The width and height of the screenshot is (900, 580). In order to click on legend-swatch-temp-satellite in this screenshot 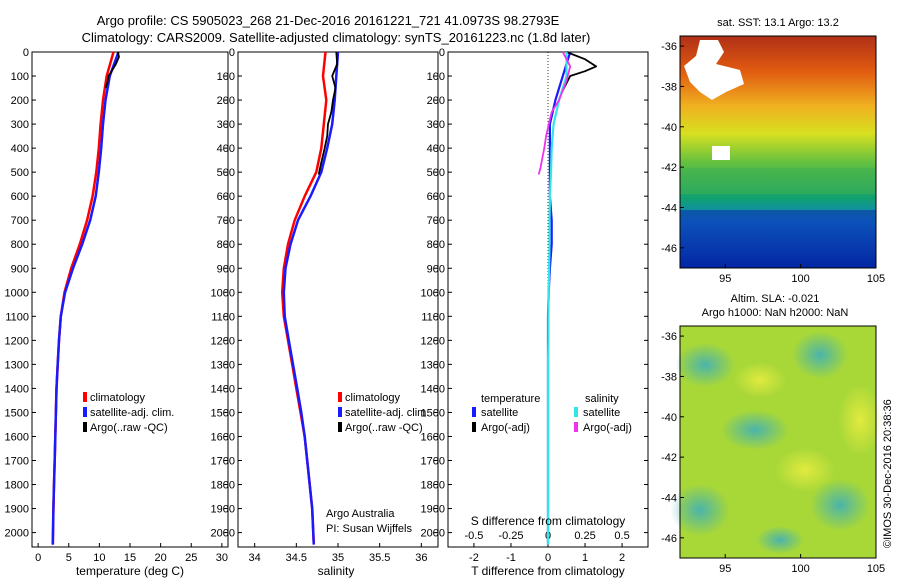, I will do `click(474, 412)`.